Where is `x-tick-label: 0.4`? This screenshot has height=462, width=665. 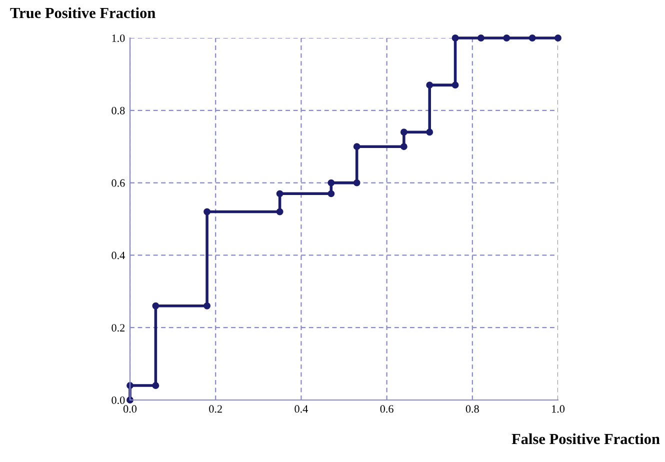
x-tick-label: 0.4 is located at coordinates (301, 409).